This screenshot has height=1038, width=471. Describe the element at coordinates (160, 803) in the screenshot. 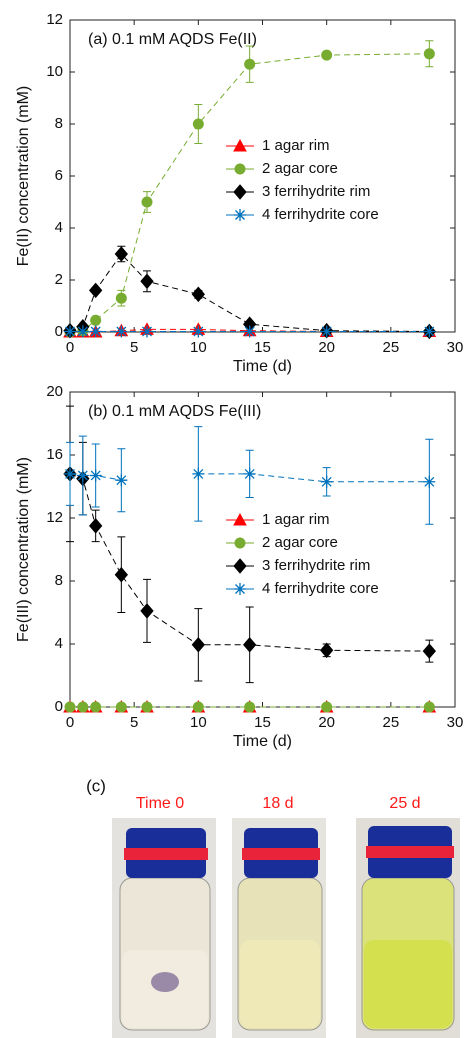

I see `photo-caption: Time 0` at that location.